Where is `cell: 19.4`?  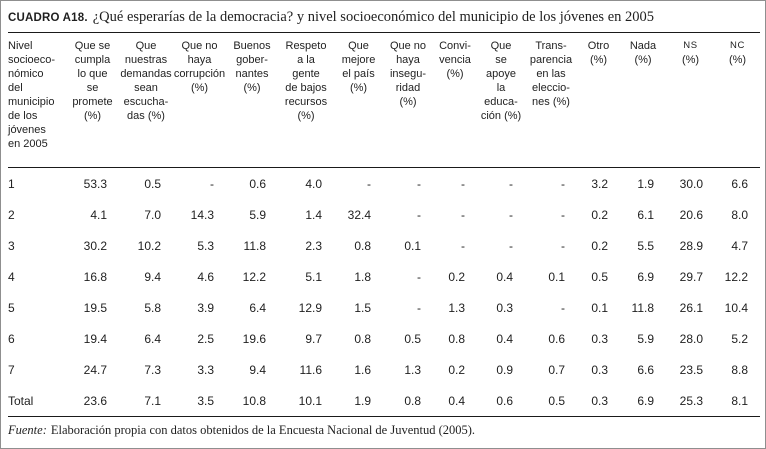 cell: 19.4 is located at coordinates (95, 338).